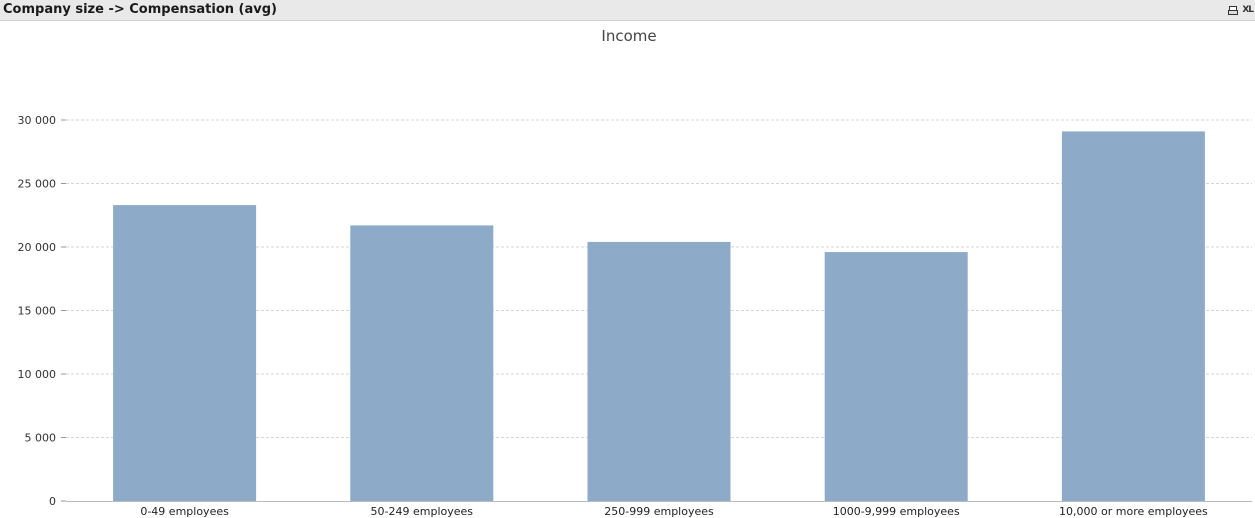  I want to click on y-tick-label: 10 000, so click(37, 374).